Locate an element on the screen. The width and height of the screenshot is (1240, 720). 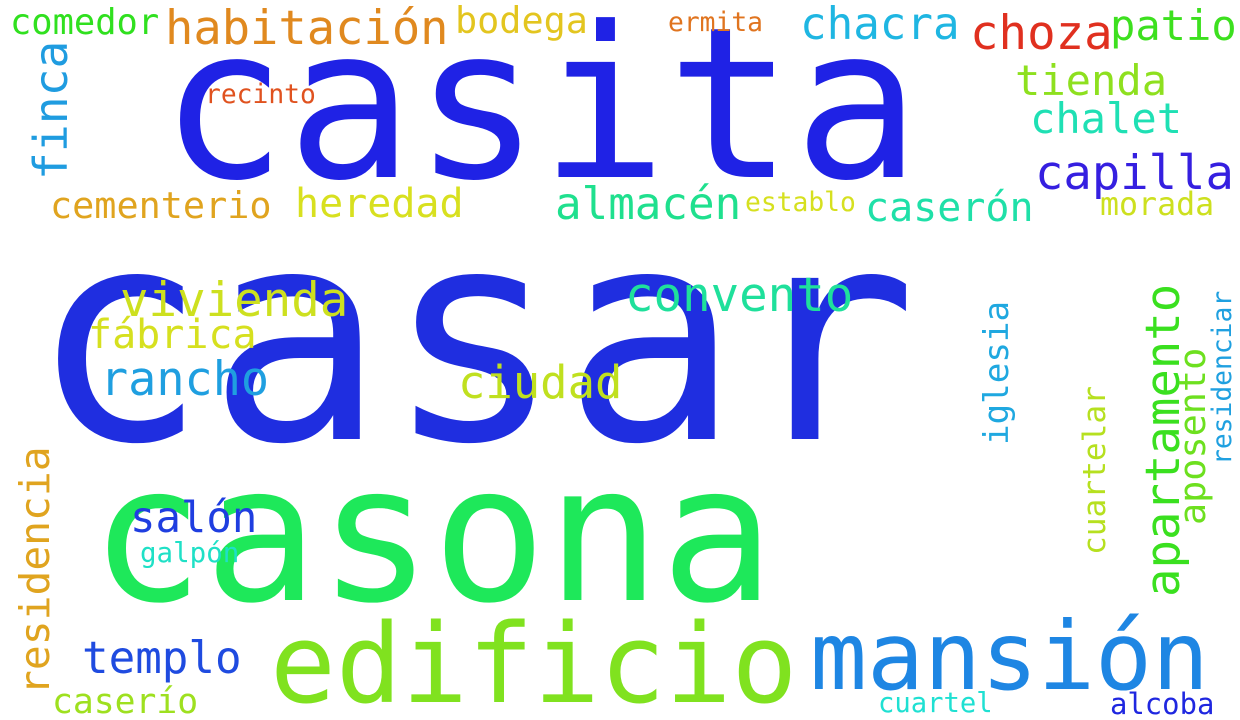
word-comedor: comedor is located at coordinates (85, 22).